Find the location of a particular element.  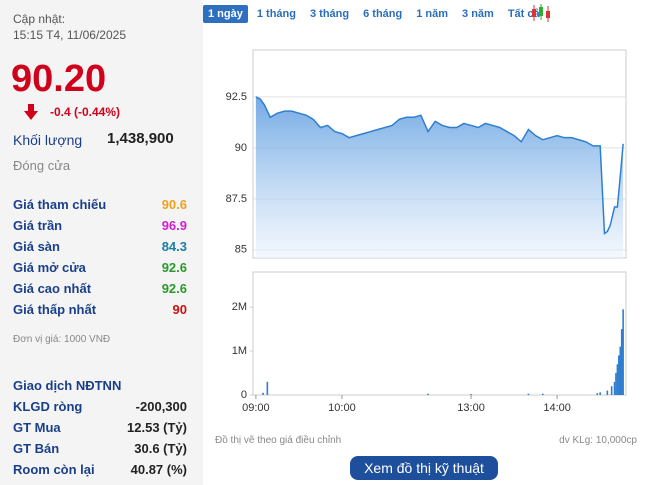

price-value: 84.3 is located at coordinates (174, 246).